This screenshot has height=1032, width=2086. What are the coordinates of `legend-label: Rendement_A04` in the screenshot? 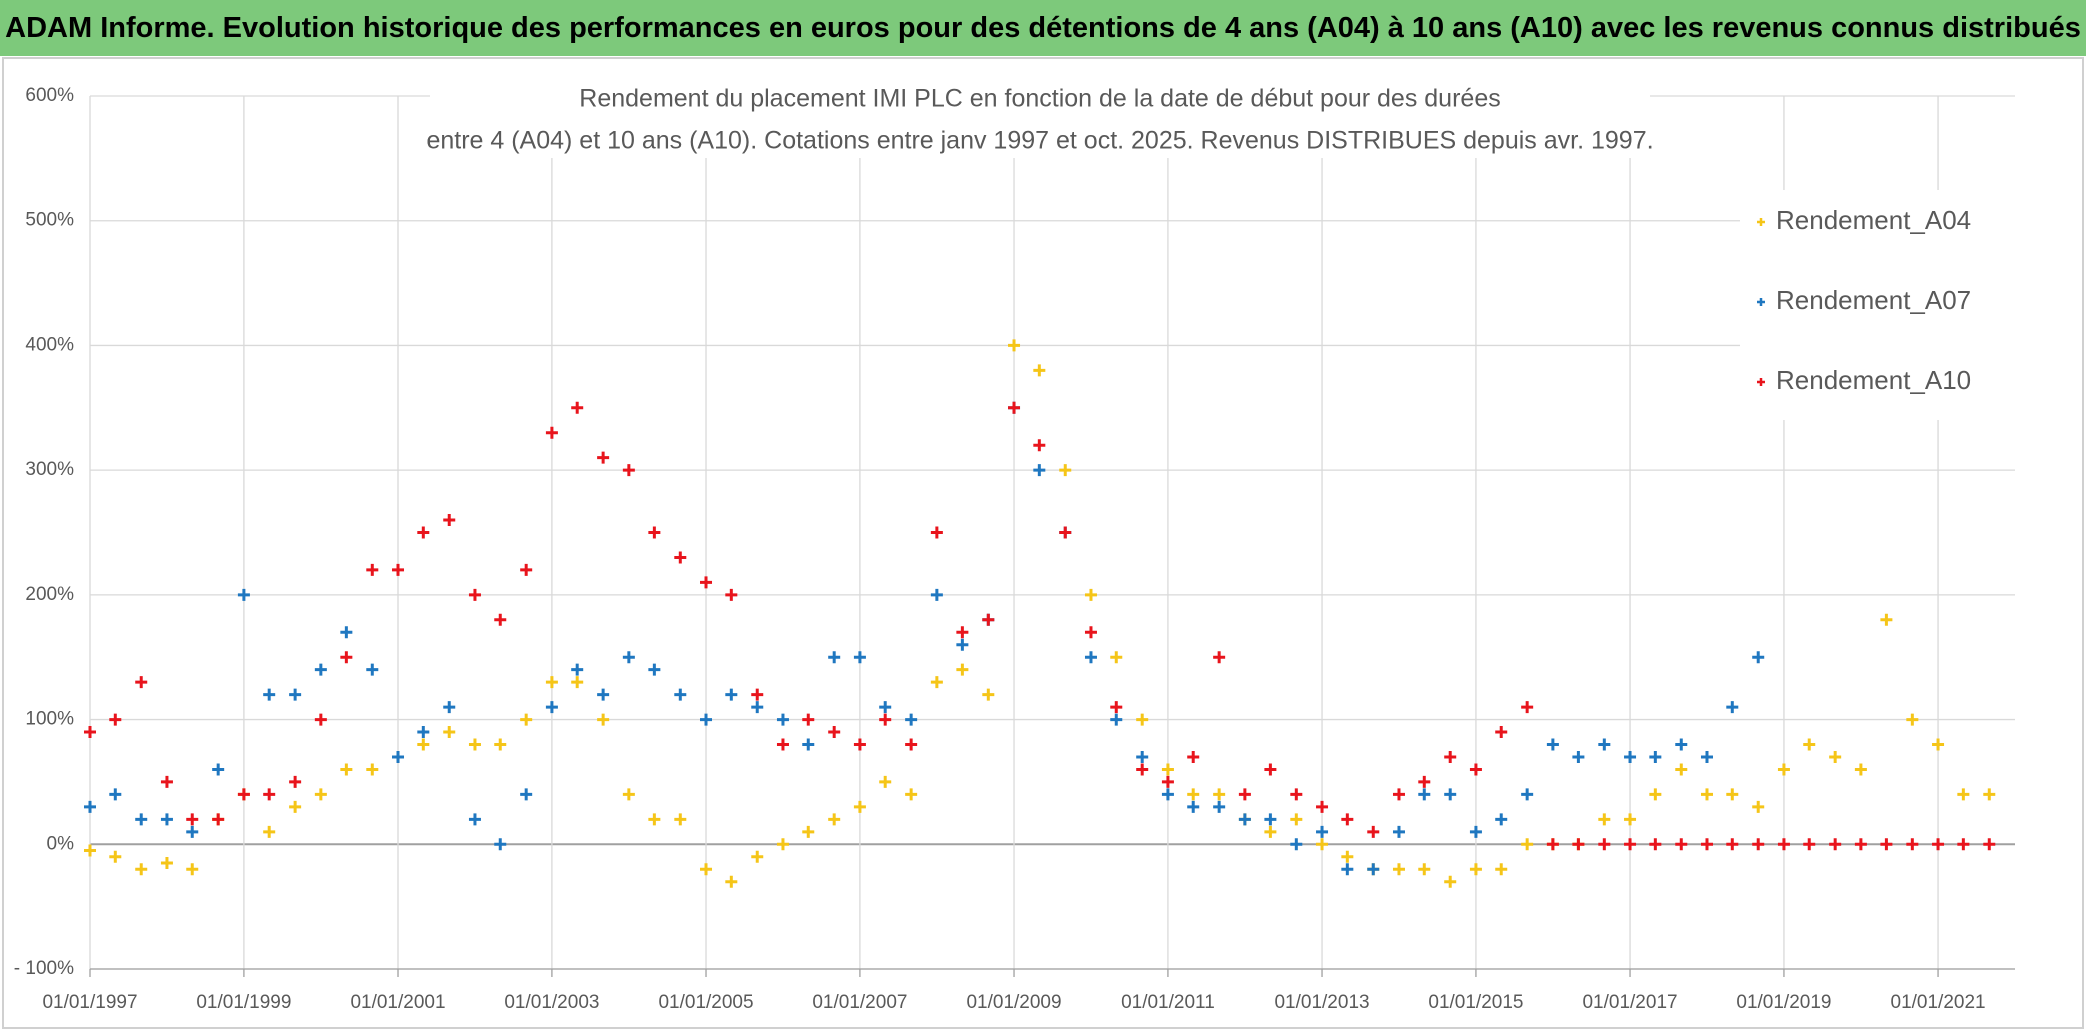 It's located at (1873, 220).